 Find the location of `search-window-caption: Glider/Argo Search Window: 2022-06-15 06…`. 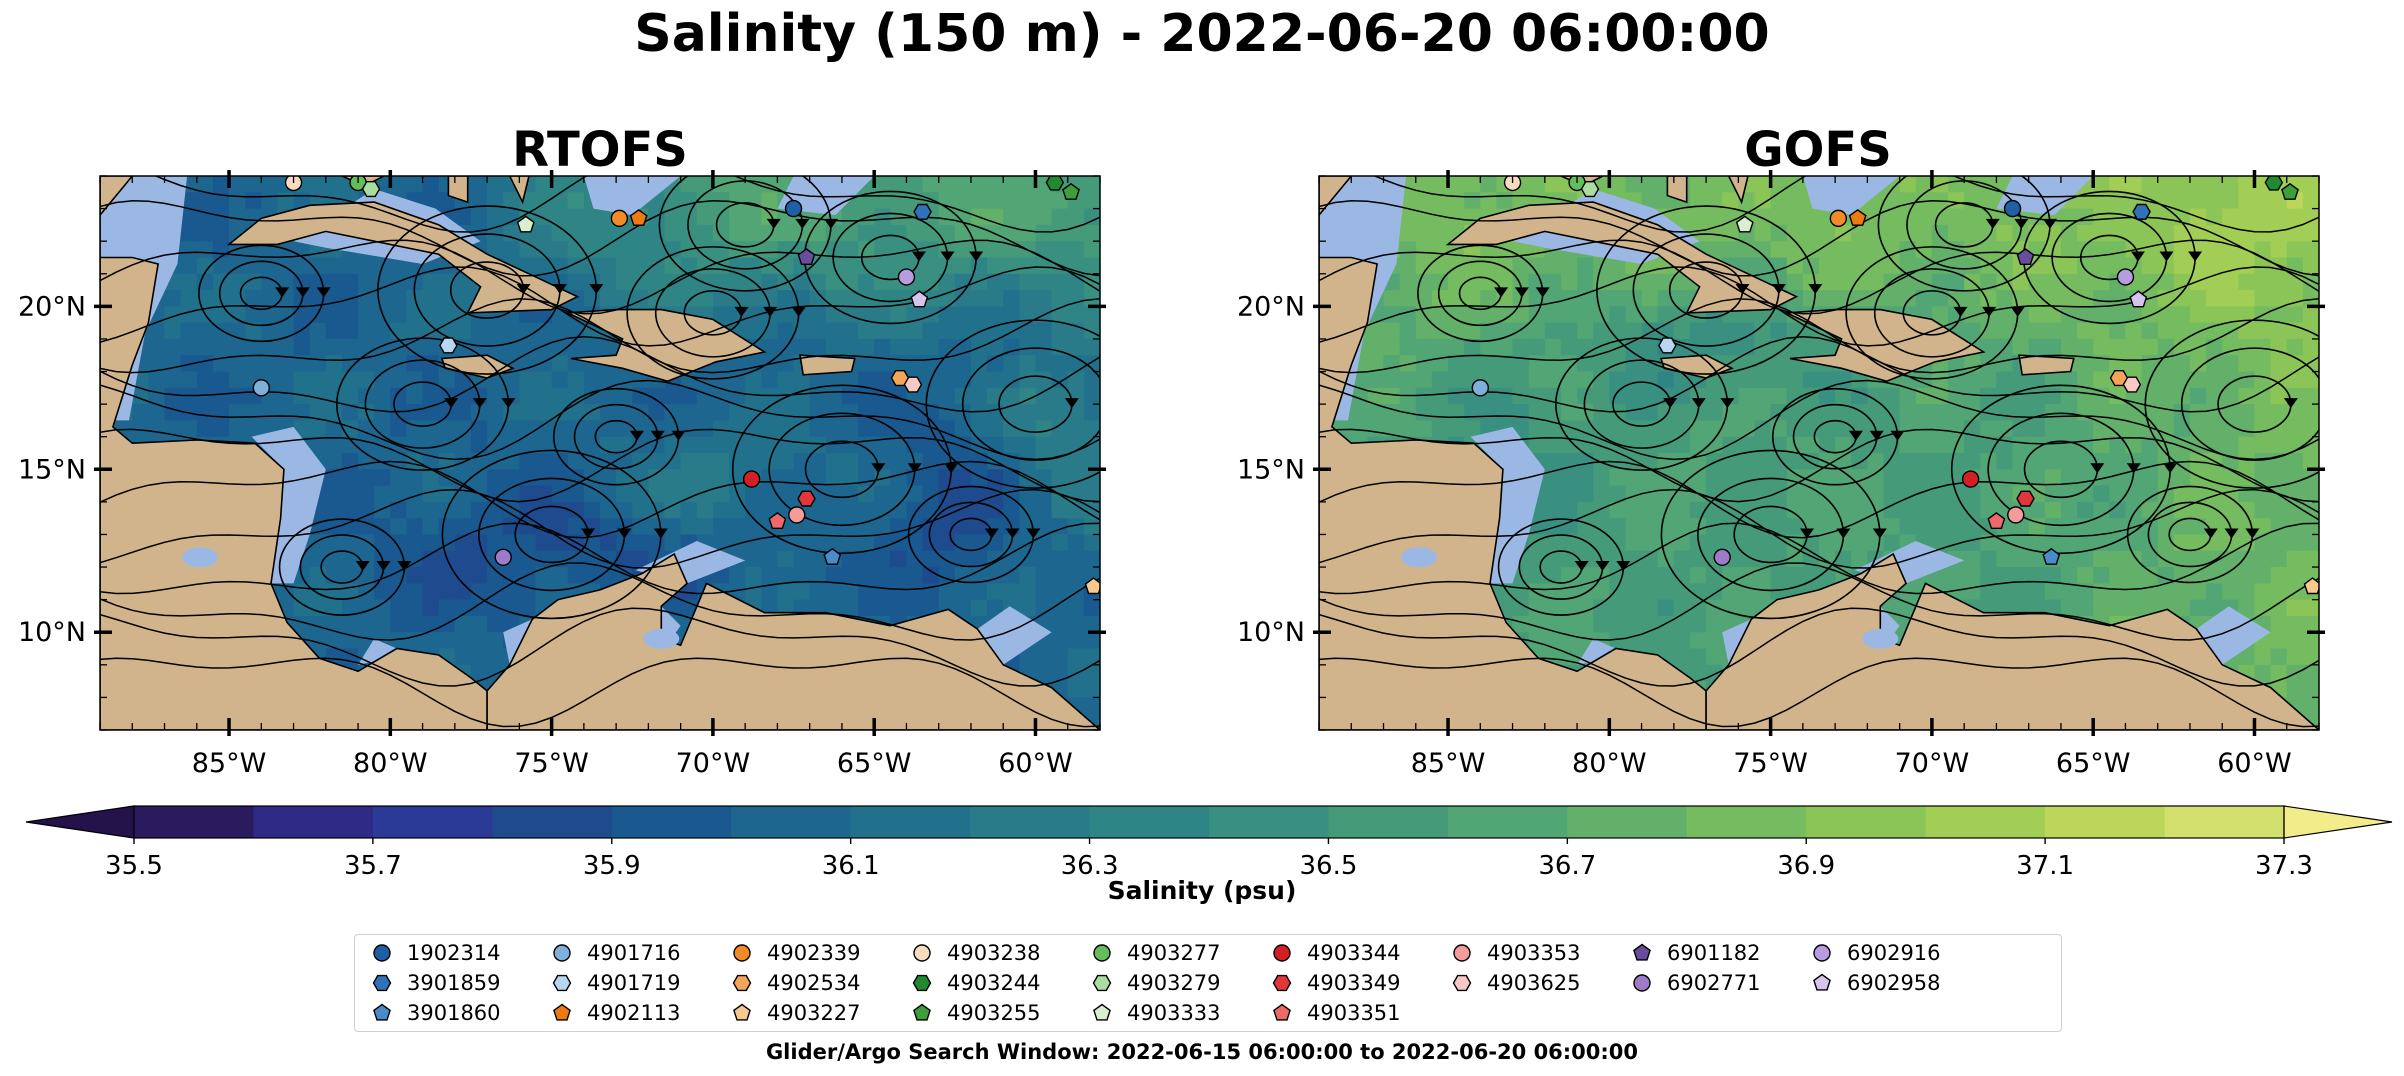

search-window-caption: Glider/Argo Search Window: 2022-06-15 06… is located at coordinates (1202, 1052).